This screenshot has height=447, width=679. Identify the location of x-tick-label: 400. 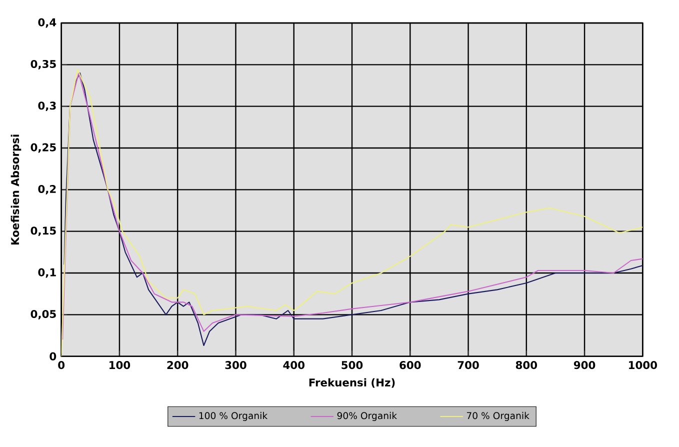
(293, 365).